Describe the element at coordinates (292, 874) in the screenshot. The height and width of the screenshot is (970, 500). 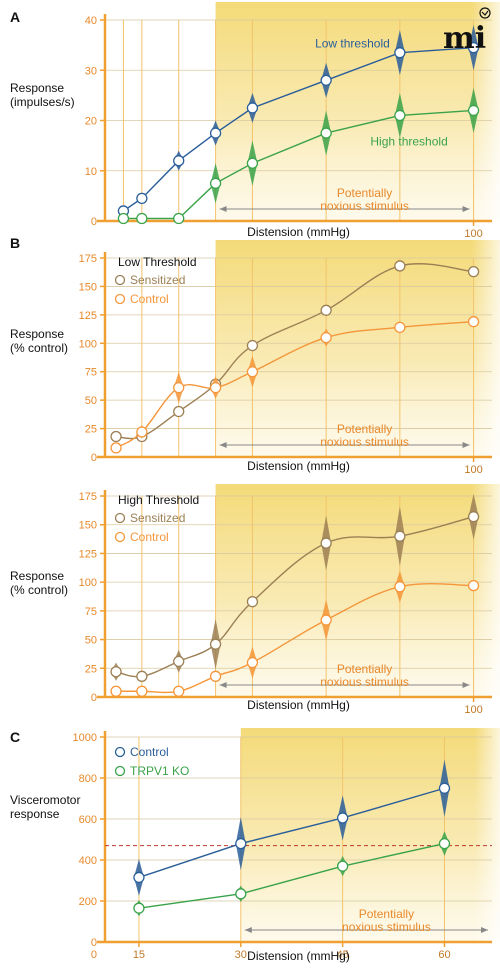
I see `series-trpv1-ko` at that location.